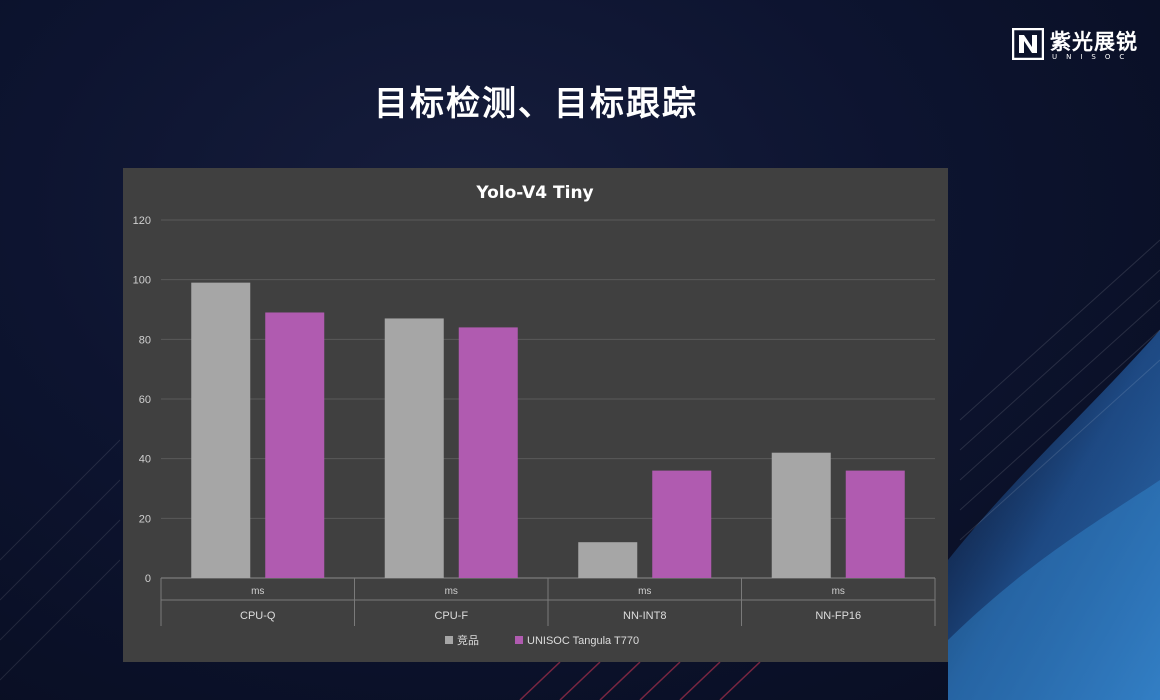  I want to click on y-tick-label: 60, so click(145, 400).